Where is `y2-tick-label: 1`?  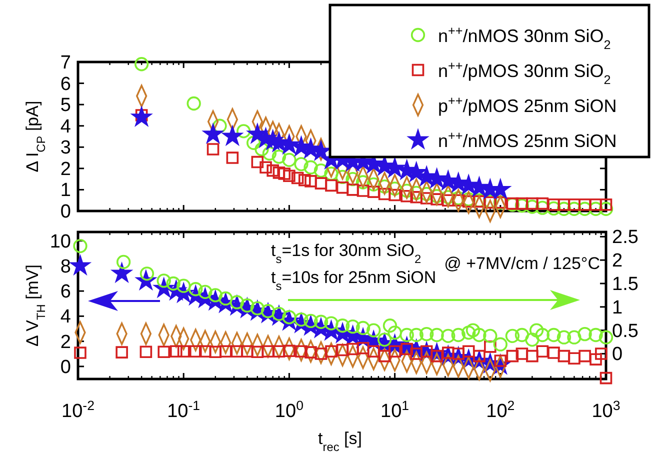 y2-tick-label: 1 is located at coordinates (617, 307).